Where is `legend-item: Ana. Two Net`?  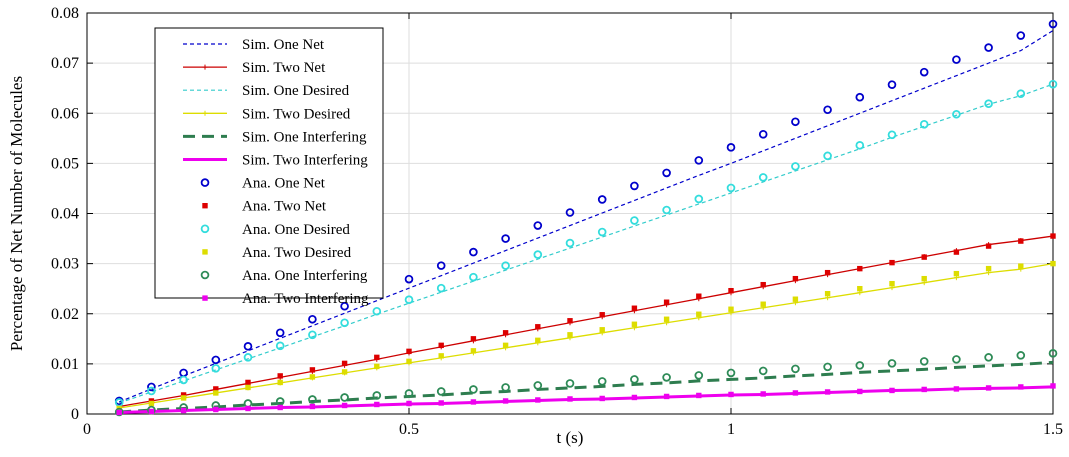 legend-item: Ana. Two Net is located at coordinates (264, 207).